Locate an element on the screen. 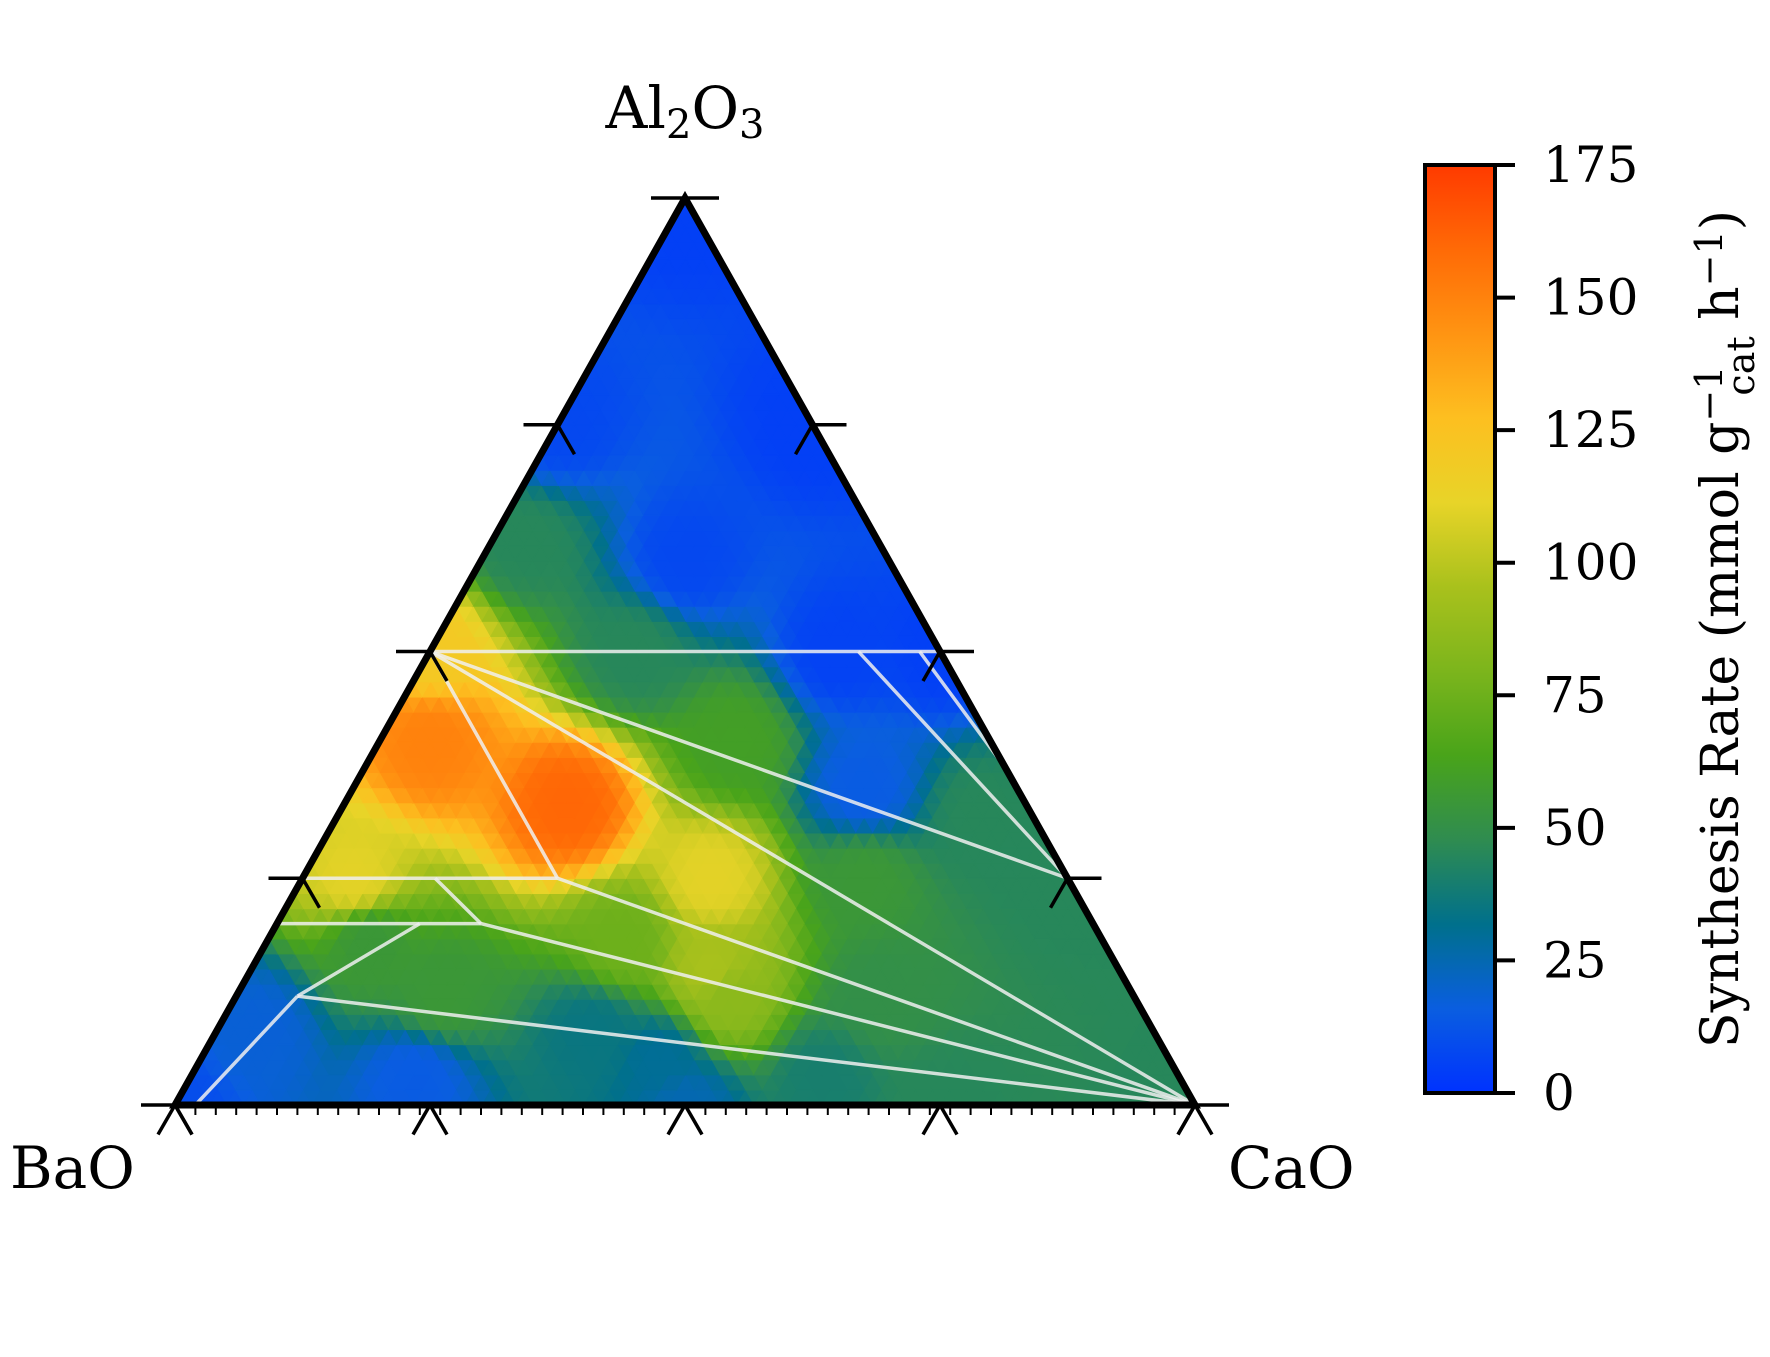  colorbar-tick-label: 125 is located at coordinates (1590, 430).